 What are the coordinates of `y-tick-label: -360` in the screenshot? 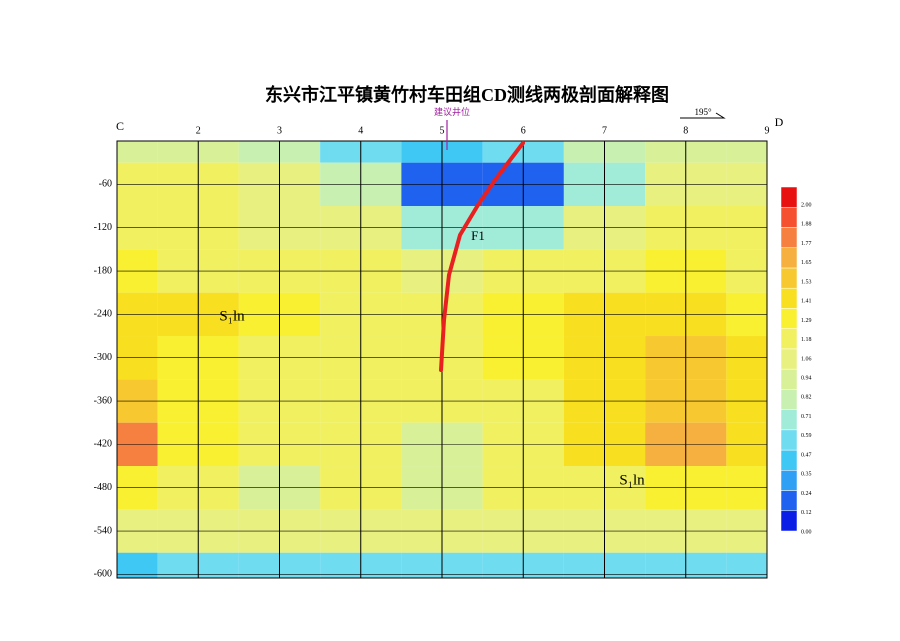 It's located at (103, 400).